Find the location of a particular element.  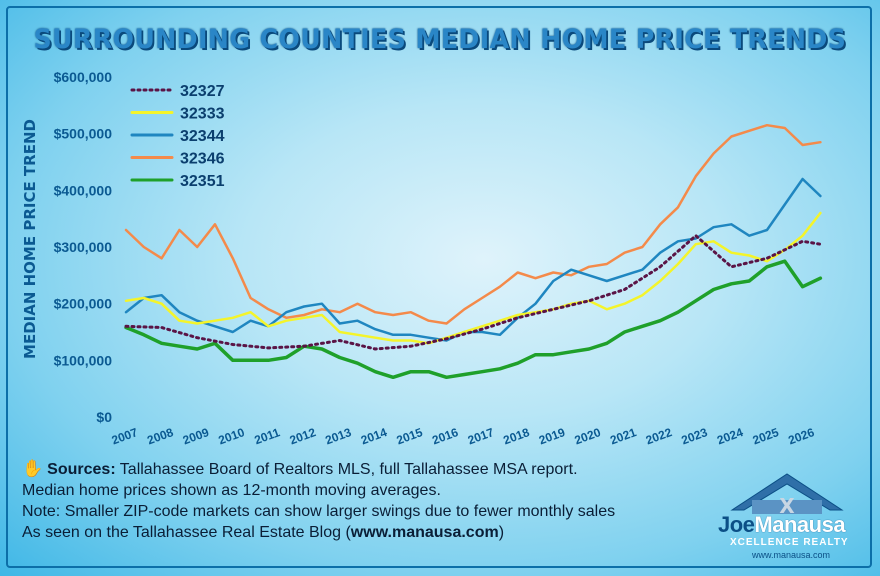

x-tick-label: 2011 is located at coordinates (267, 436).